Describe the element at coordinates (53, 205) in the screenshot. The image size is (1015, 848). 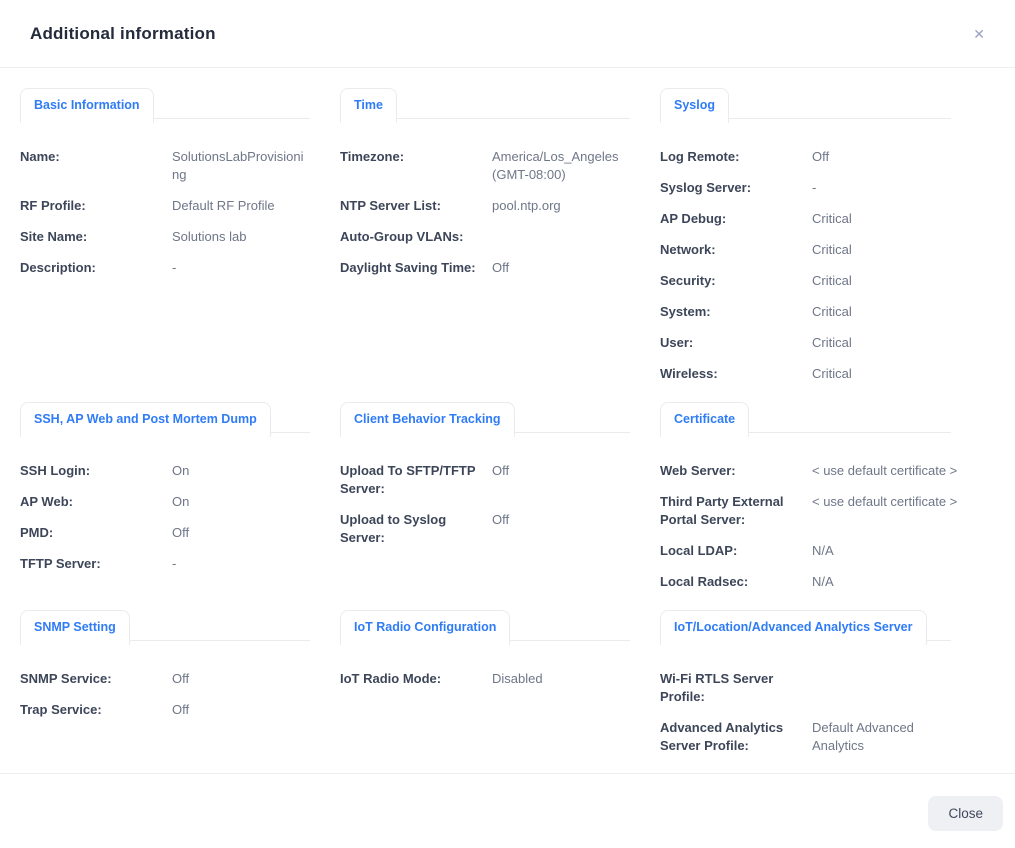
I see `field-label: RF Profile:` at that location.